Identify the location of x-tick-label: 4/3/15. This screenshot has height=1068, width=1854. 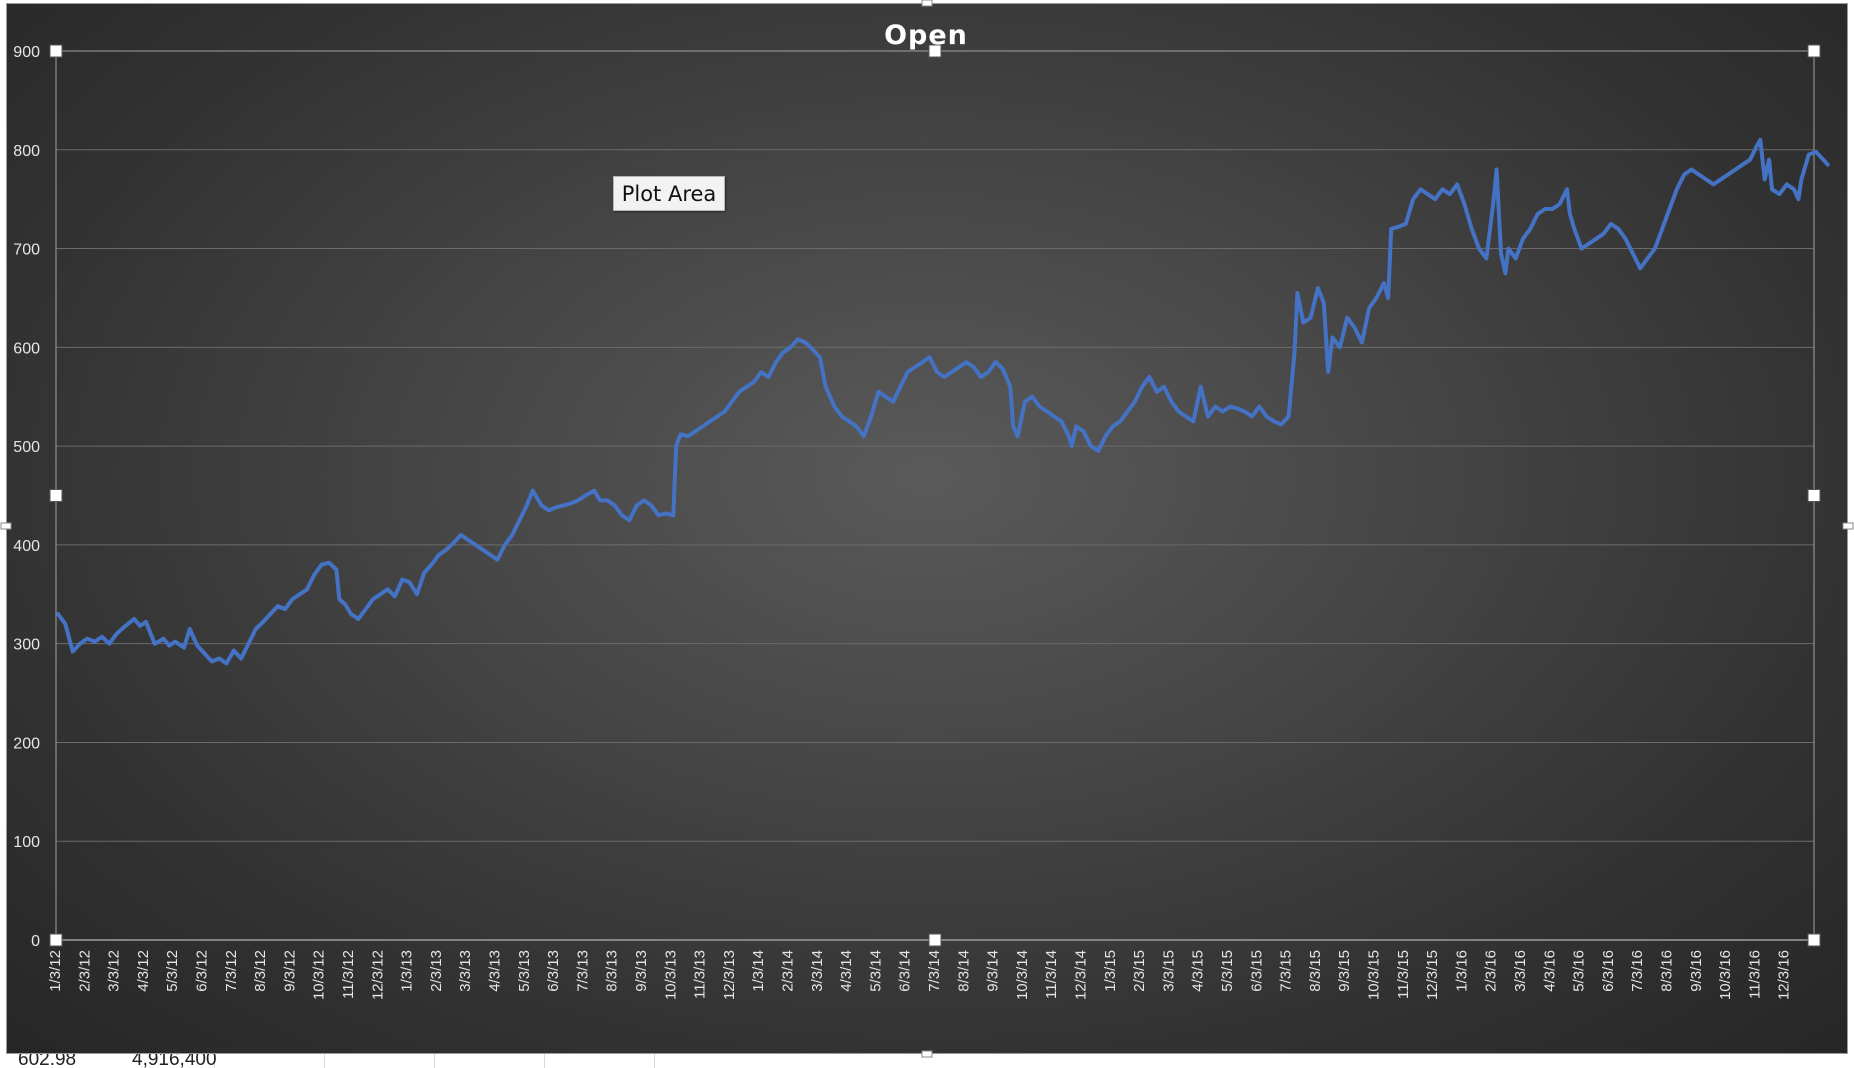
(1198, 971).